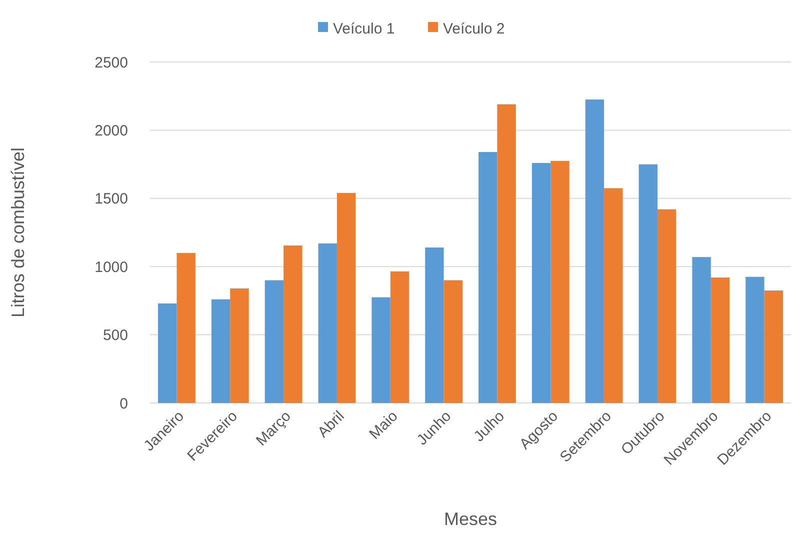 The image size is (801, 533). I want to click on legend-label: Veículo 2, so click(474, 29).